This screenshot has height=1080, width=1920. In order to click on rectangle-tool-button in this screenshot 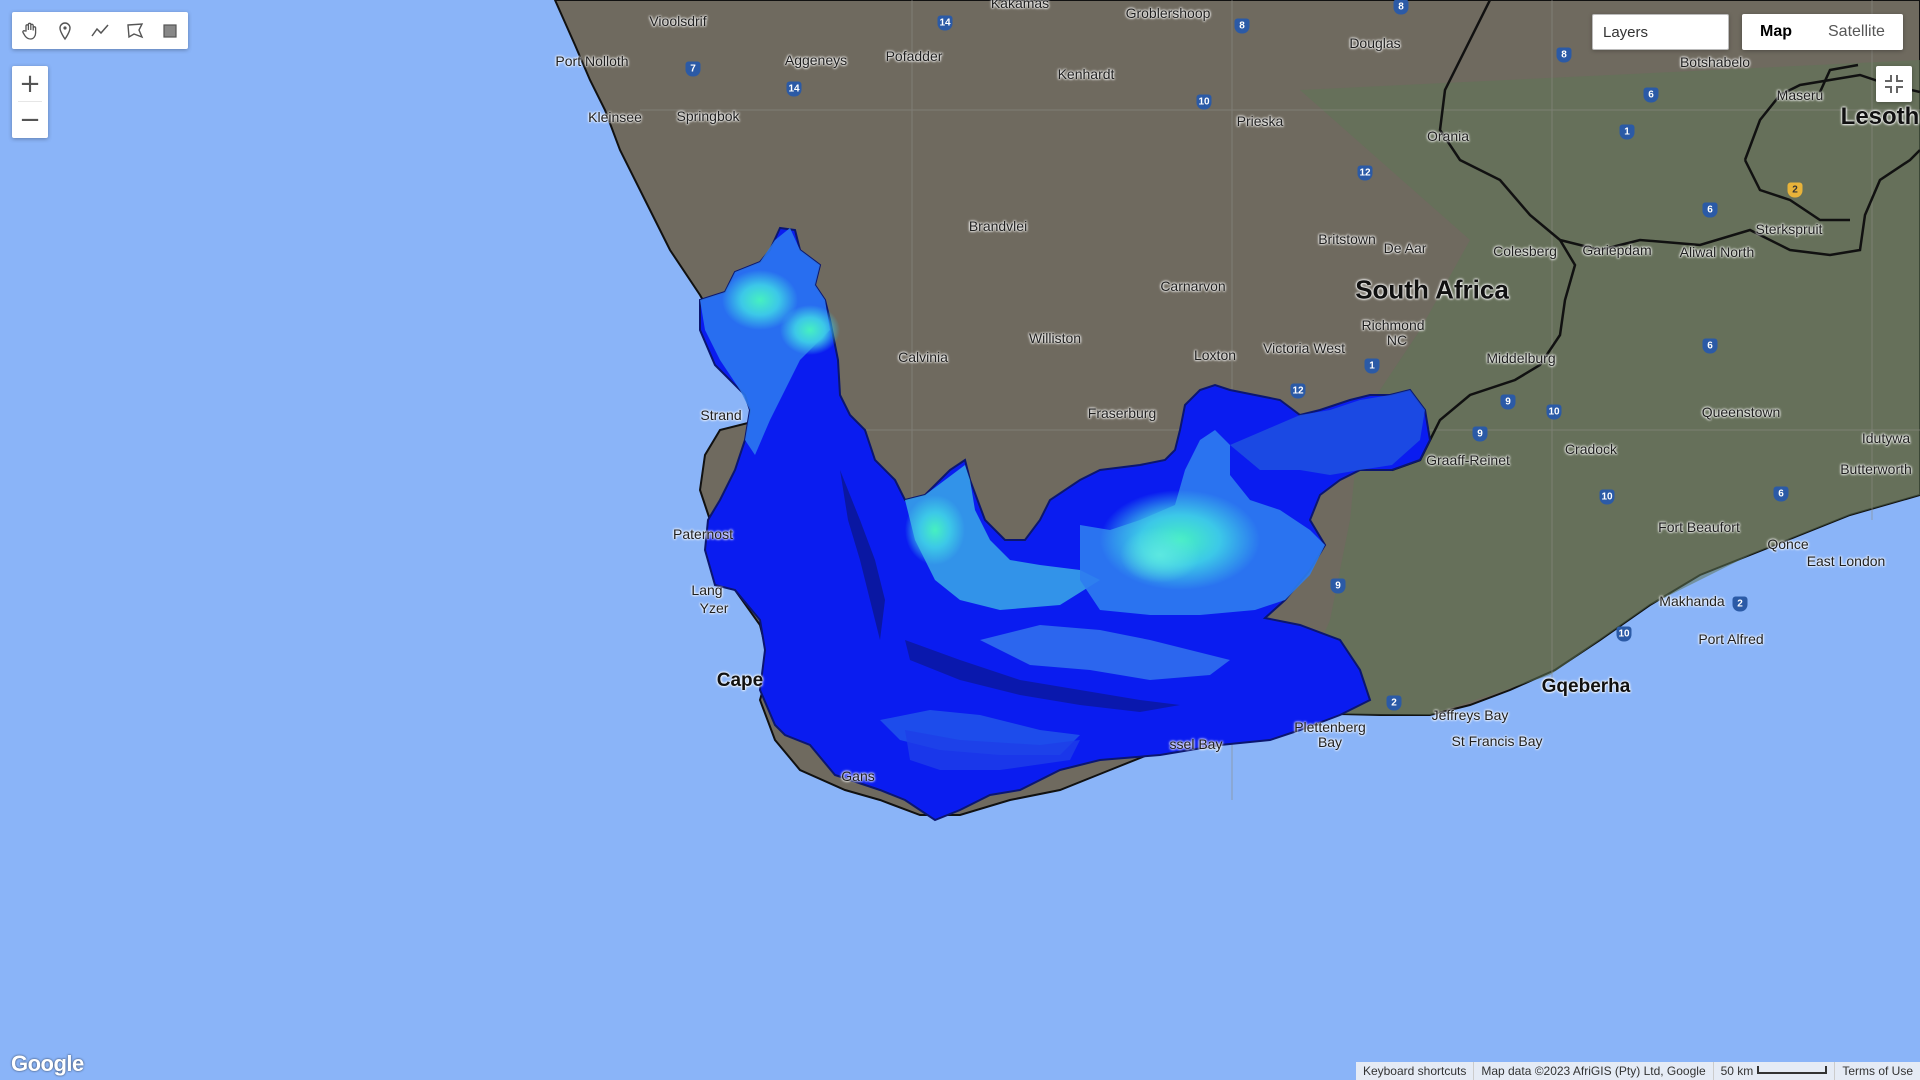, I will do `click(169, 30)`.